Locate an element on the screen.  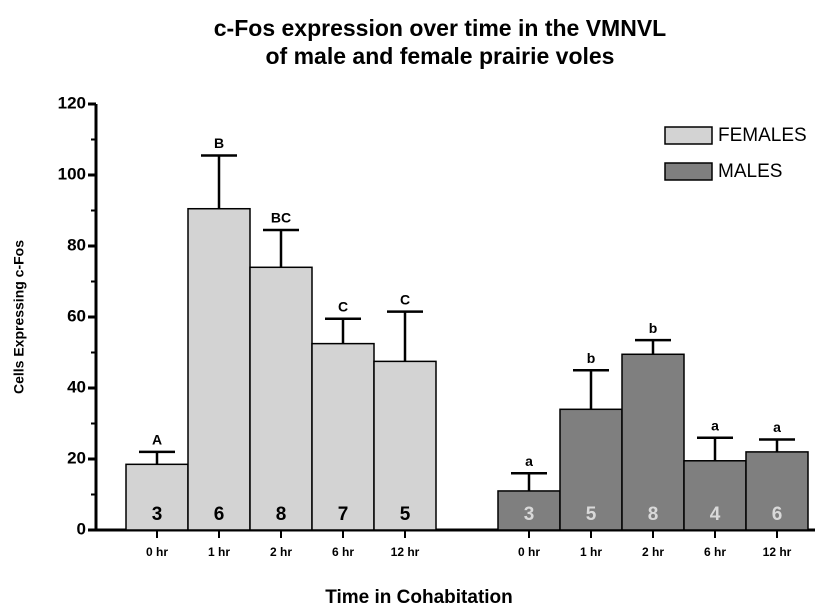
significance-letter: B is located at coordinates (219, 143).